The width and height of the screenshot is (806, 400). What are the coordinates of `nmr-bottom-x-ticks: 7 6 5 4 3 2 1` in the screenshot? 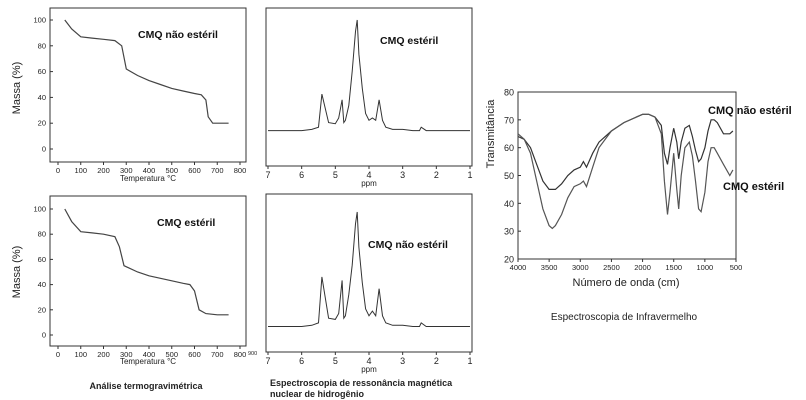 It's located at (369, 359).